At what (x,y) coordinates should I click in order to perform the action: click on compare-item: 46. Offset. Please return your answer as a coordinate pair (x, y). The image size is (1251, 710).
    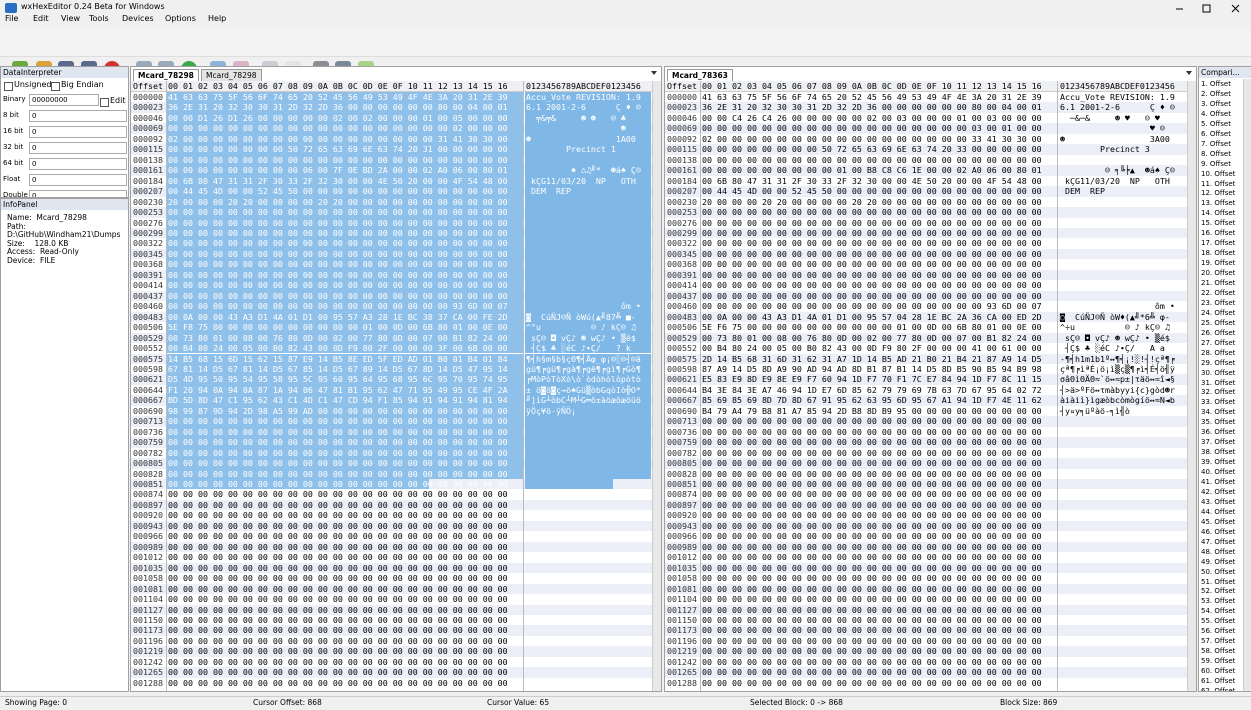
    Looking at the image, I should click on (1218, 531).